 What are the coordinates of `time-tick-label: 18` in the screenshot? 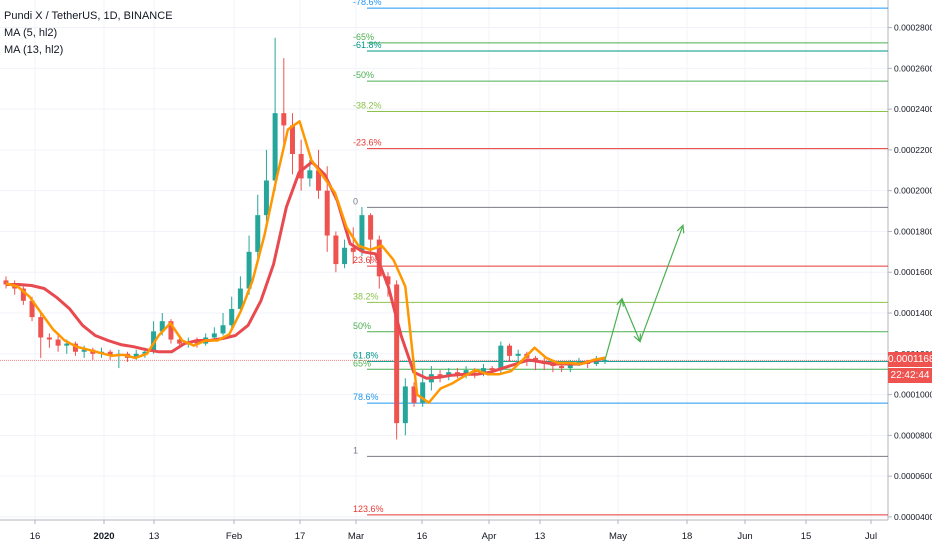 It's located at (687, 536).